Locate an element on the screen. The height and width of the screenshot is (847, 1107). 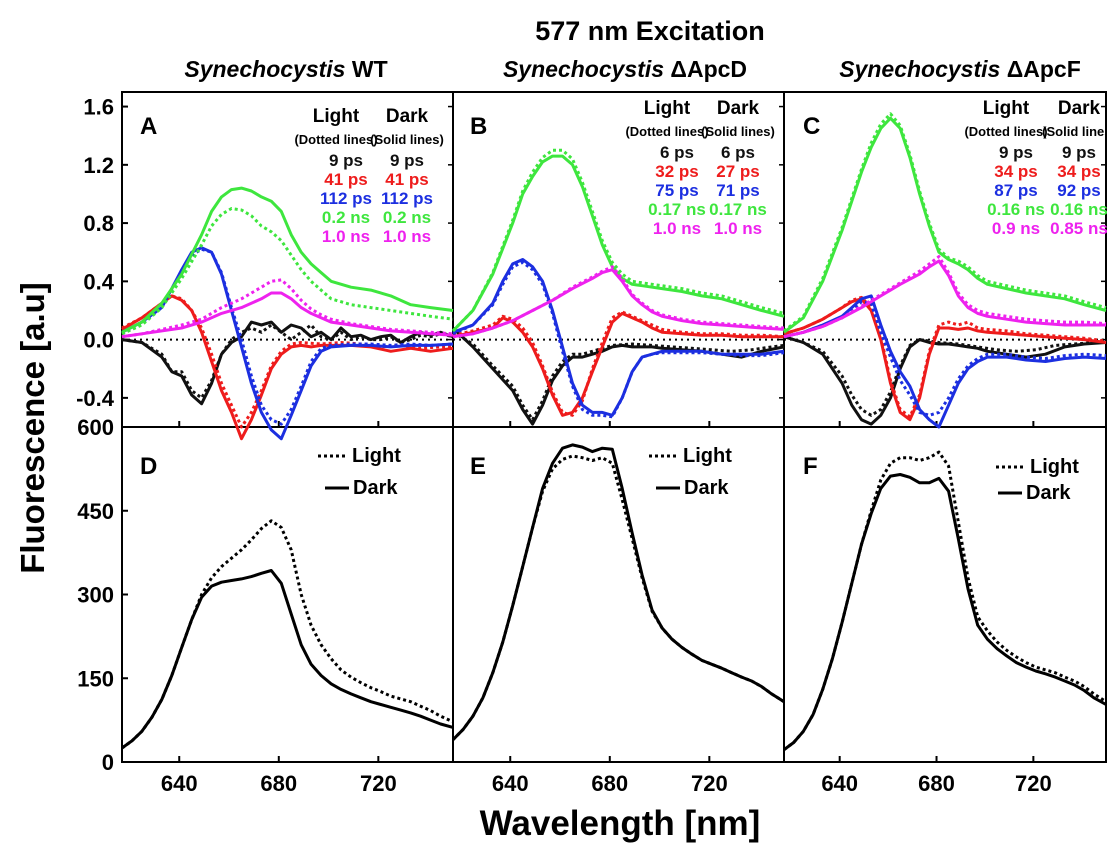
lifetime-dark-3: 71 ps is located at coordinates (737, 190).